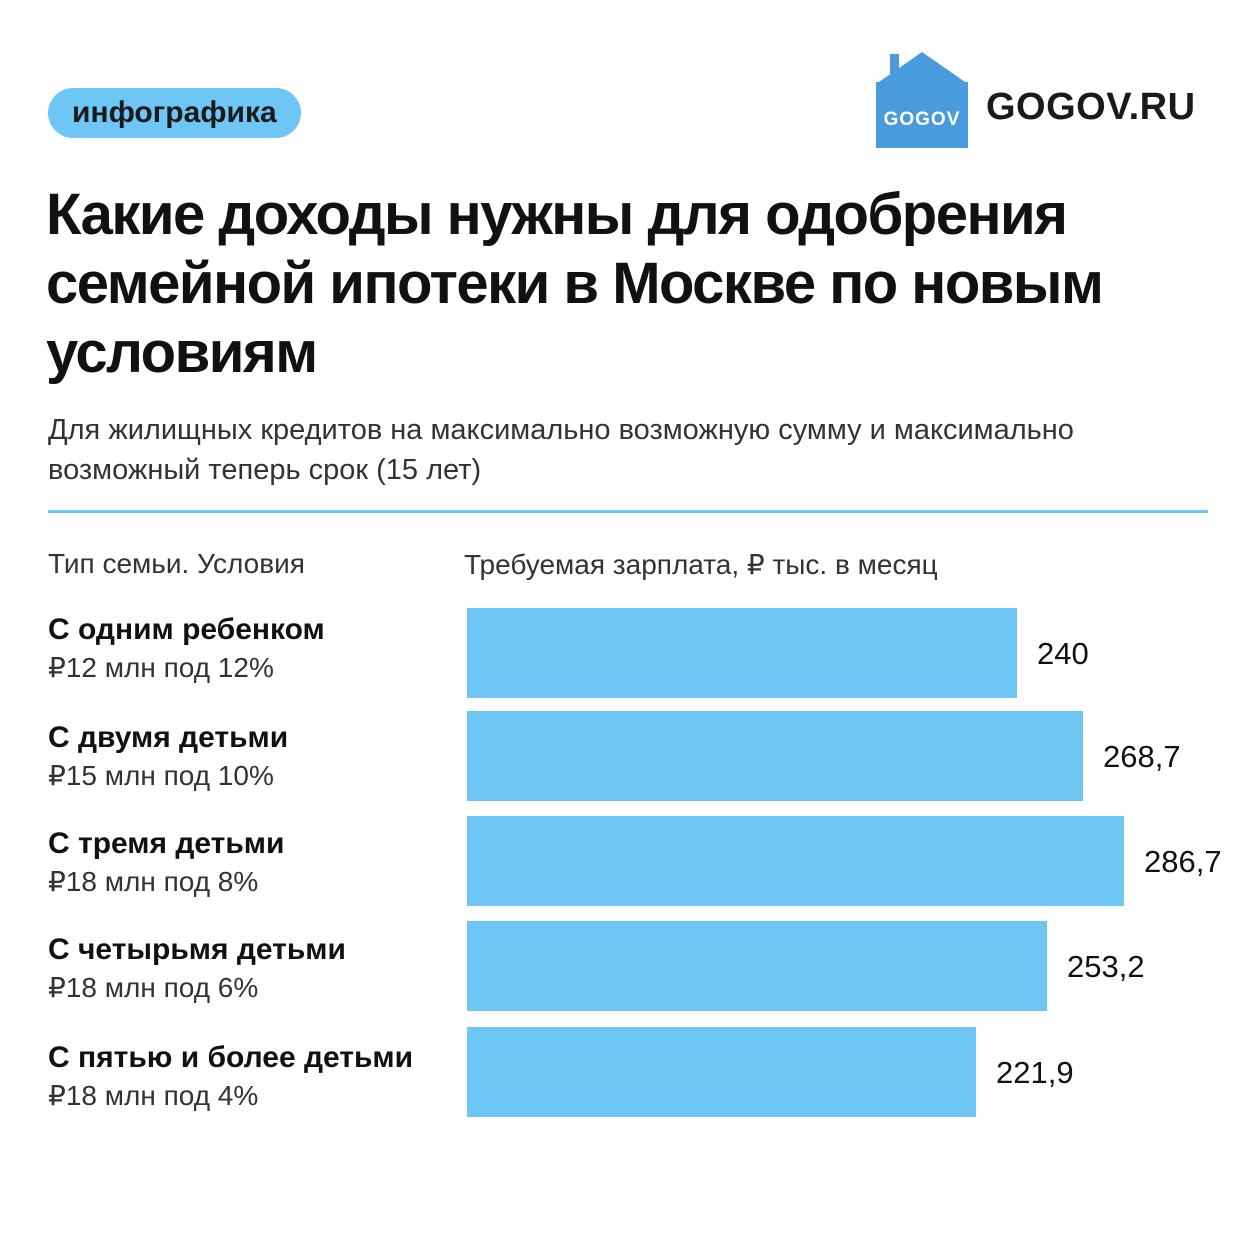 The width and height of the screenshot is (1254, 1254). What do you see at coordinates (186, 629) in the screenshot?
I see `row-name: С одним ребенком` at bounding box center [186, 629].